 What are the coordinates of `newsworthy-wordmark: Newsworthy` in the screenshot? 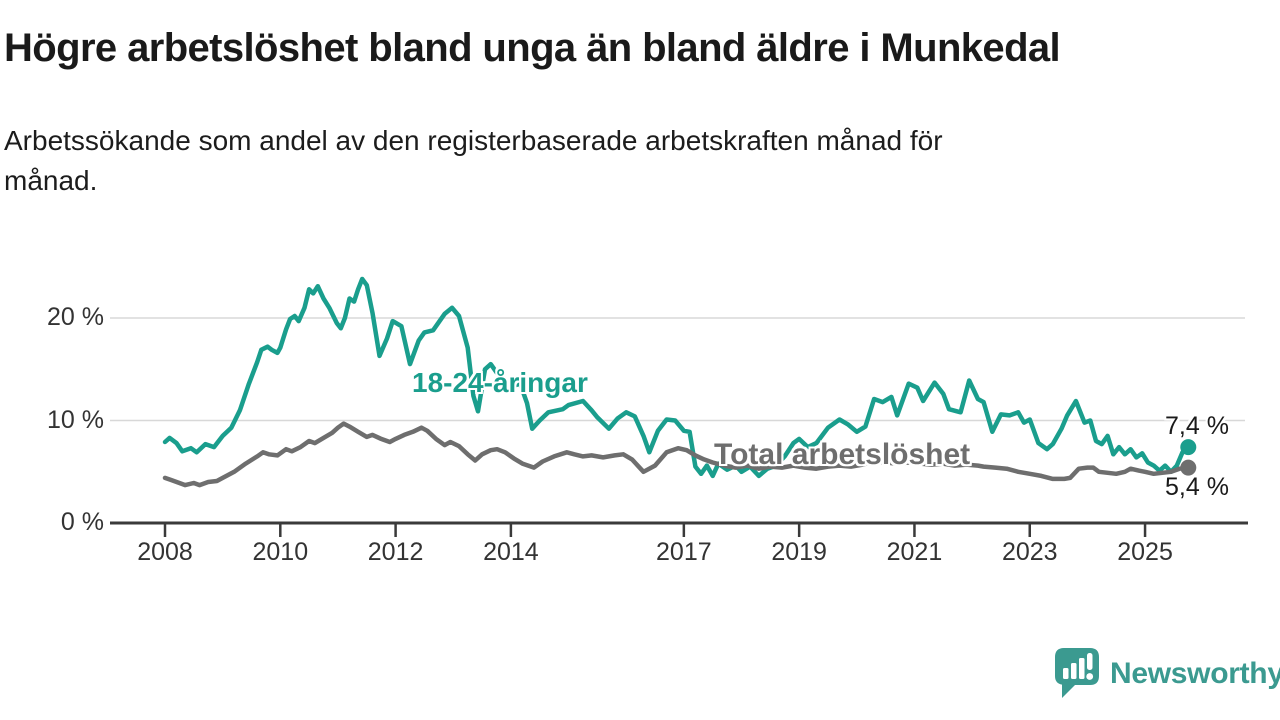 It's located at (1195, 673).